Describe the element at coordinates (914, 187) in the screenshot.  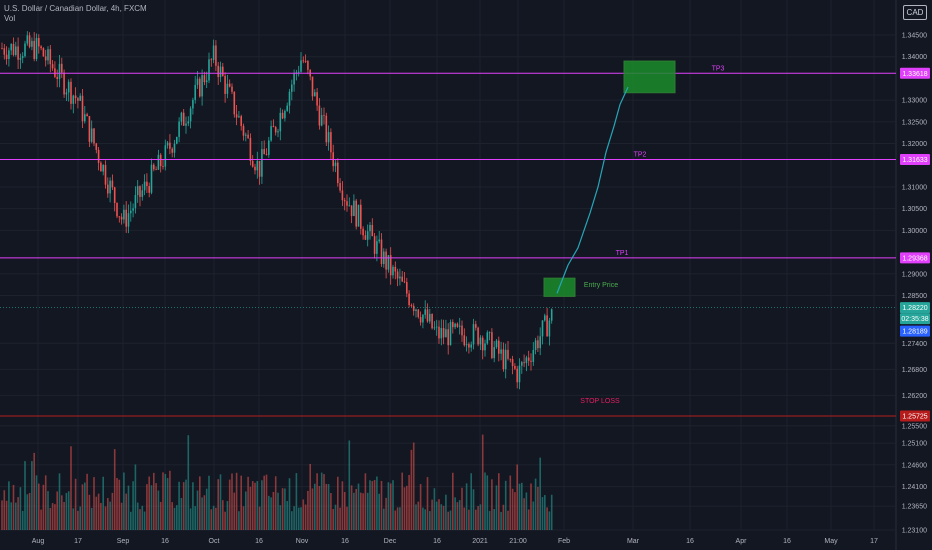
I see `y-tick-label: 1.31000` at that location.